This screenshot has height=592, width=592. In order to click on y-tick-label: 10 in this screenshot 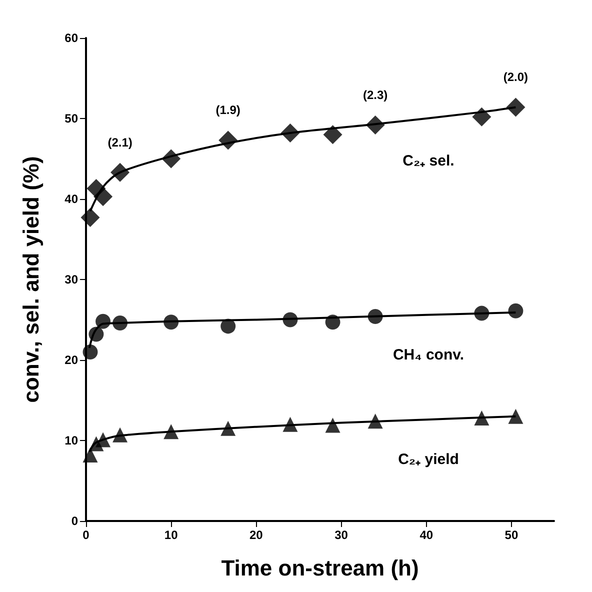, I will do `click(71, 441)`.